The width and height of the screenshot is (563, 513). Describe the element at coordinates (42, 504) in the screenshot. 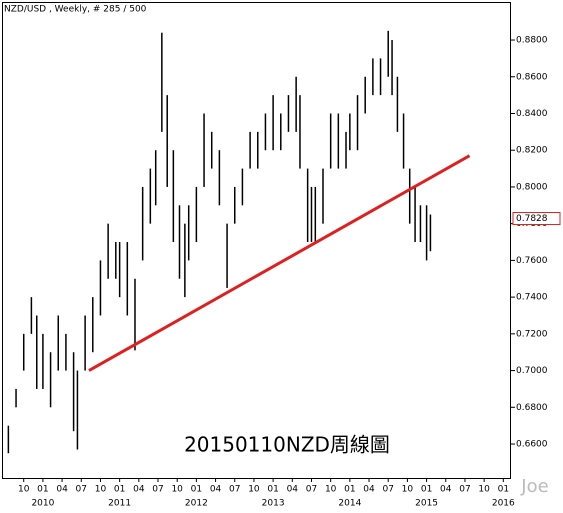

I see `year-label: 2010` at that location.